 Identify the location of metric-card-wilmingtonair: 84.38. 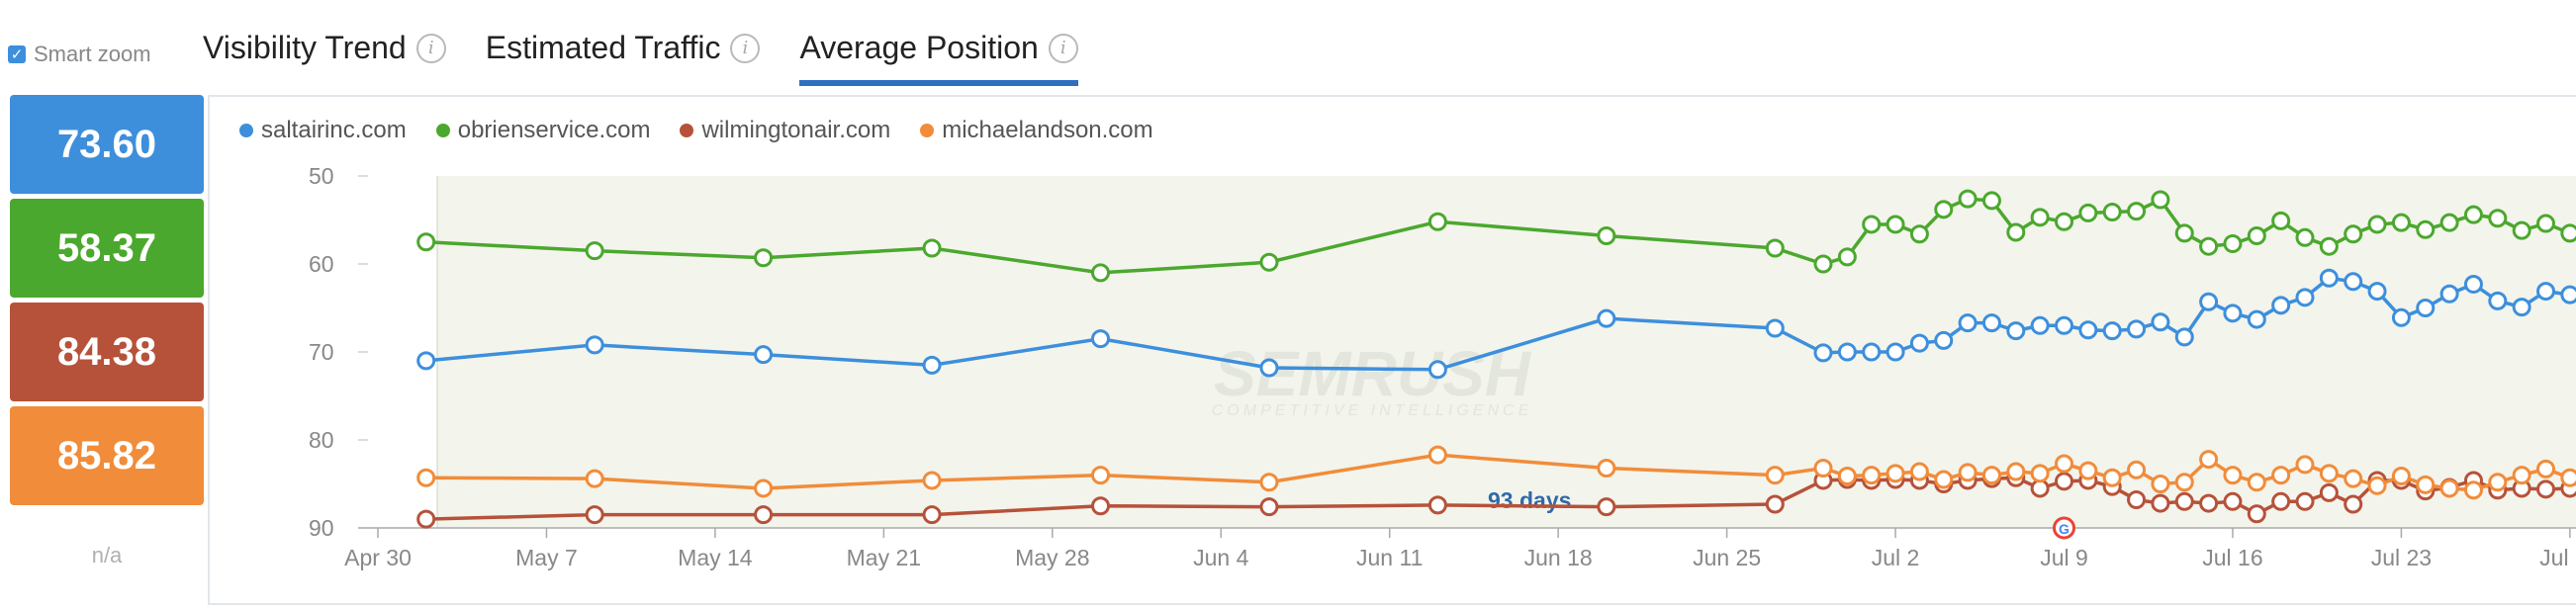
(107, 352).